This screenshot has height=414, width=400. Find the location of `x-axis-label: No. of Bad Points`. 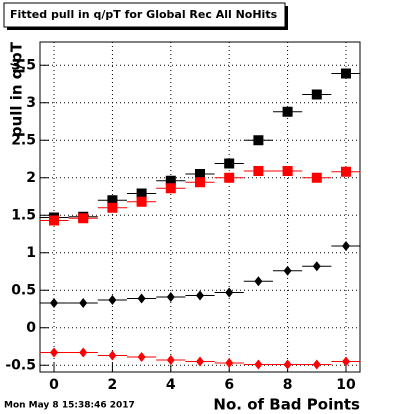

x-axis-label: No. of Bad Points is located at coordinates (286, 405).